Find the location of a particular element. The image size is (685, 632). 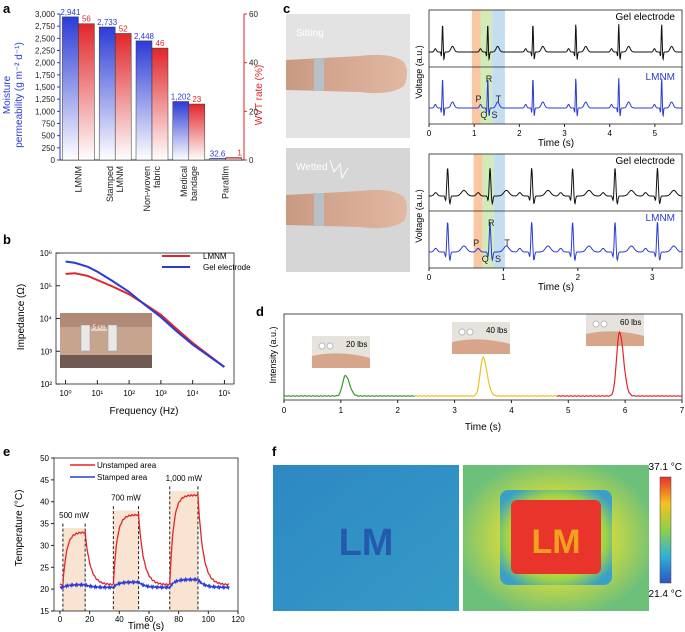

chart-a-ytick-label-left: 2,000 is located at coordinates (45, 63).